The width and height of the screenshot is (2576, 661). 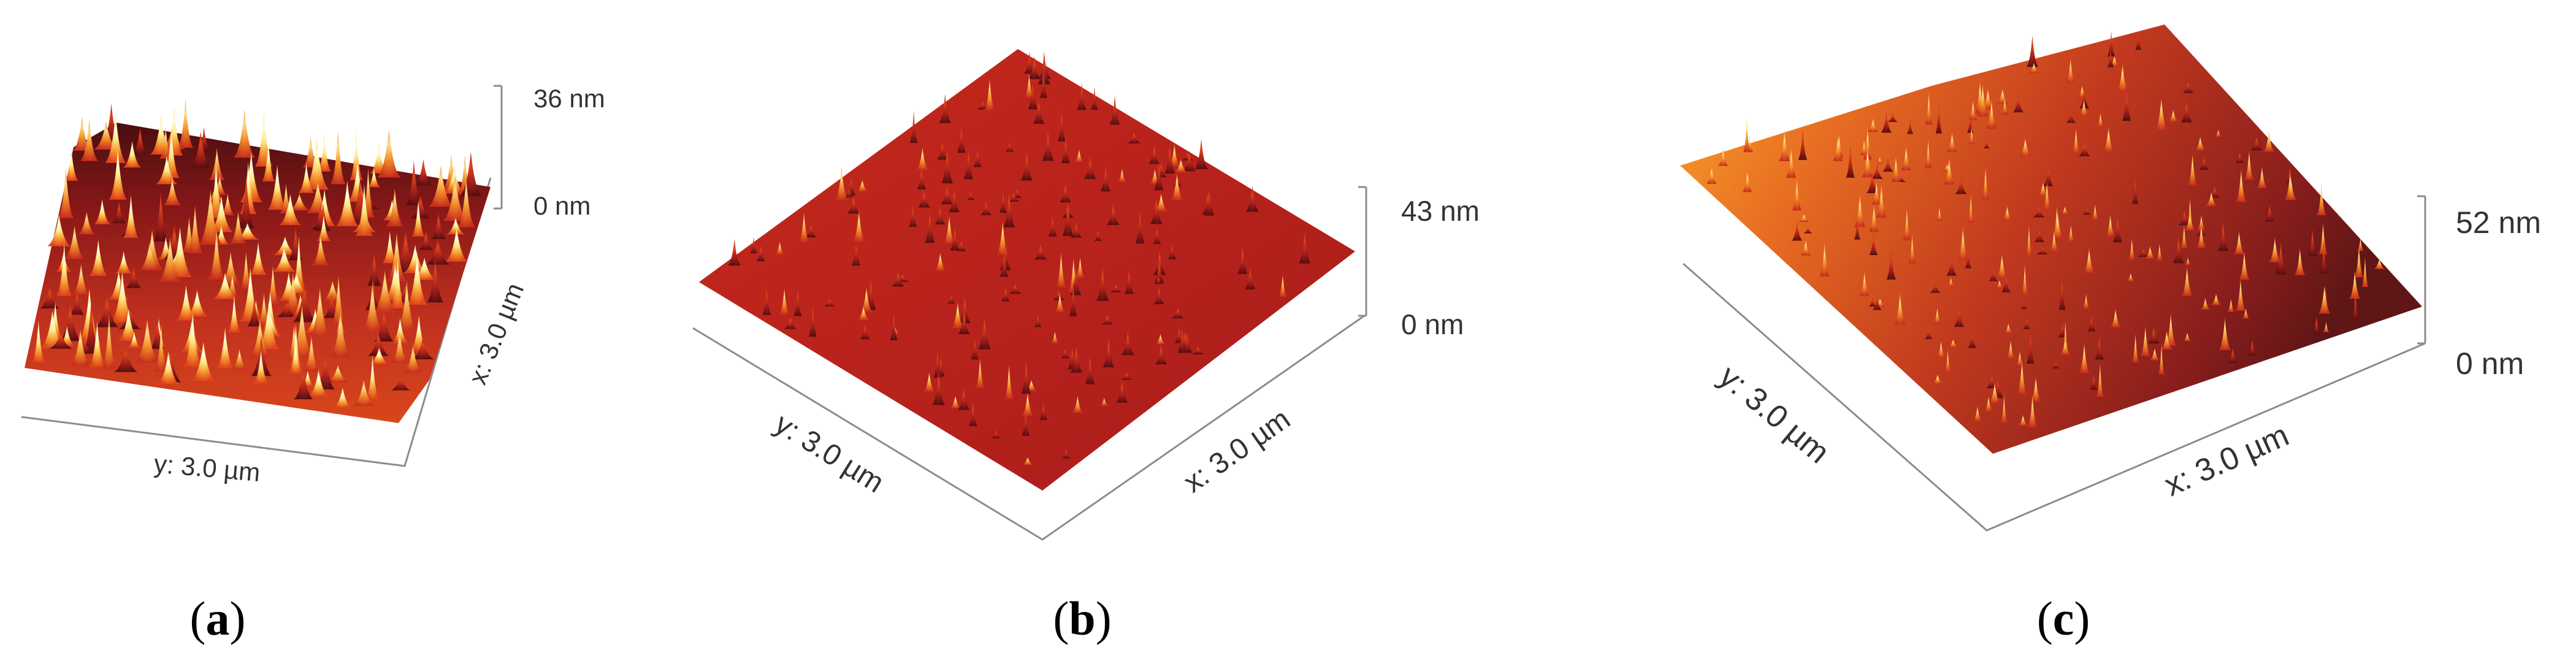 I want to click on panel-a-z-min-label: 0 nm, so click(x=561, y=205).